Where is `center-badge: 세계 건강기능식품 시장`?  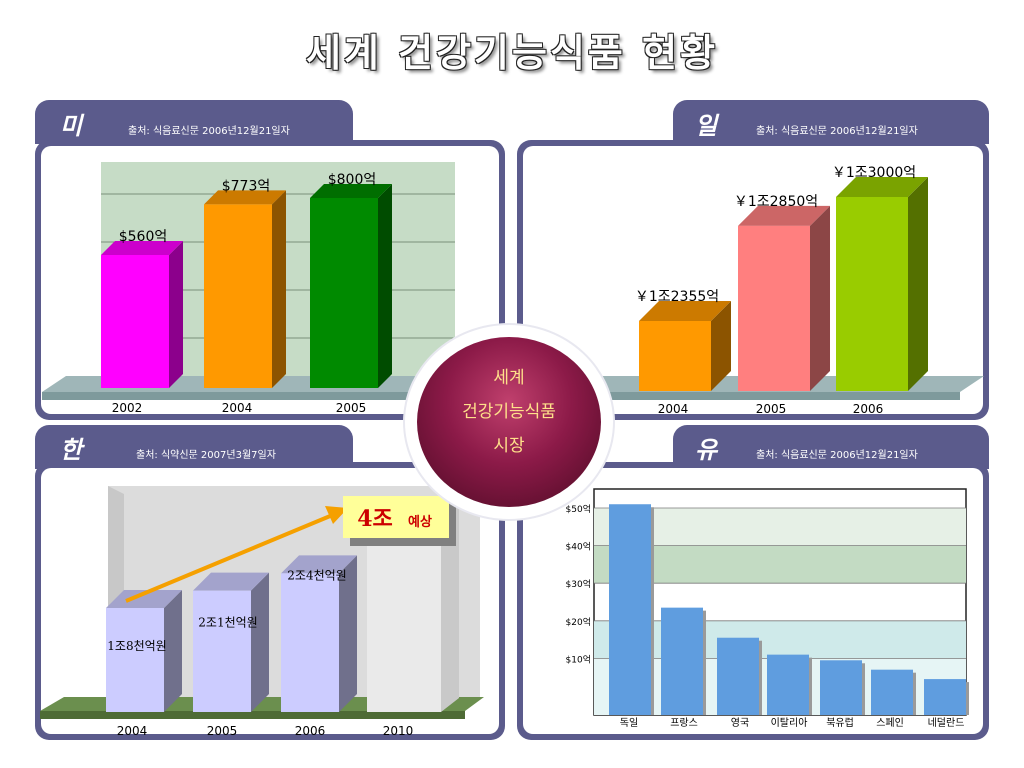
center-badge: 세계 건강기능식품 시장 is located at coordinates (509, 422).